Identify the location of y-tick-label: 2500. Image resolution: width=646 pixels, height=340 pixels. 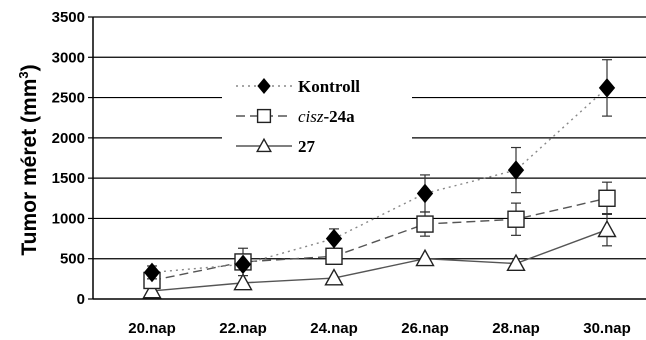
(68, 98).